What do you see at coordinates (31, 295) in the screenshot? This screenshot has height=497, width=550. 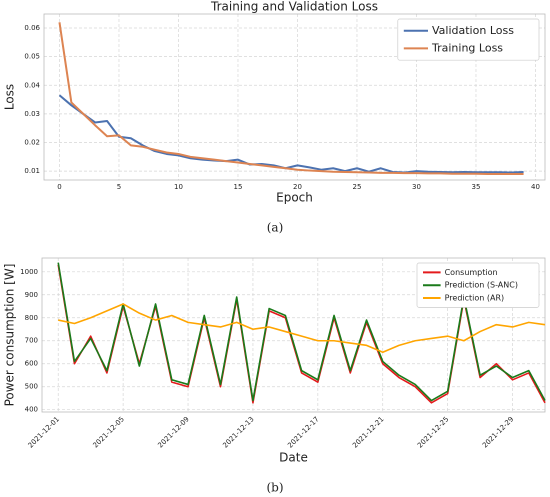 I see `y-tick-label: 900` at bounding box center [31, 295].